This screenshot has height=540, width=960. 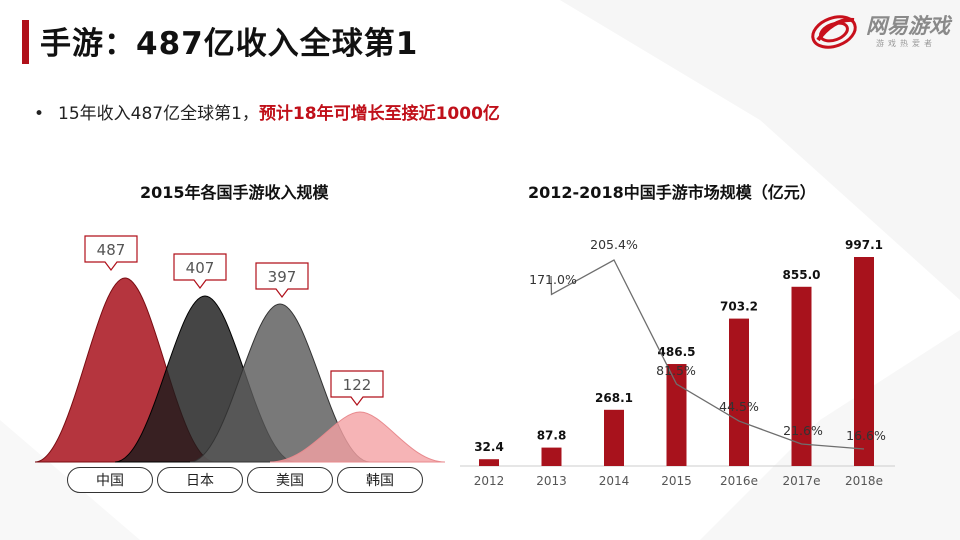 I want to click on x-tick-label: 2018e, so click(x=864, y=481).